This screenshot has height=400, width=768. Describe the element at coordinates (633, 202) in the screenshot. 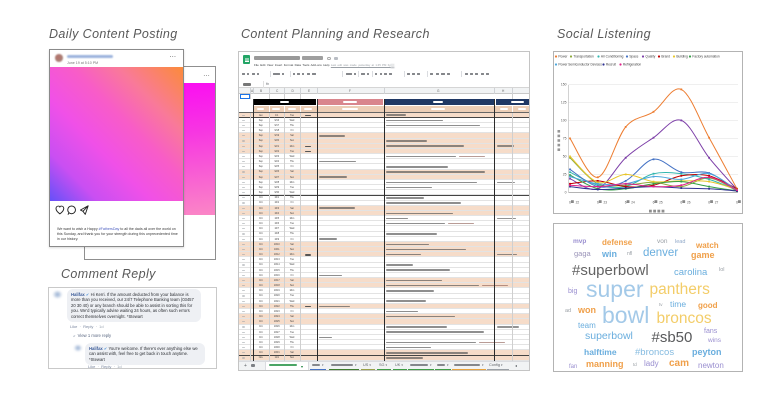

I see `svg-text: 24` at that location.